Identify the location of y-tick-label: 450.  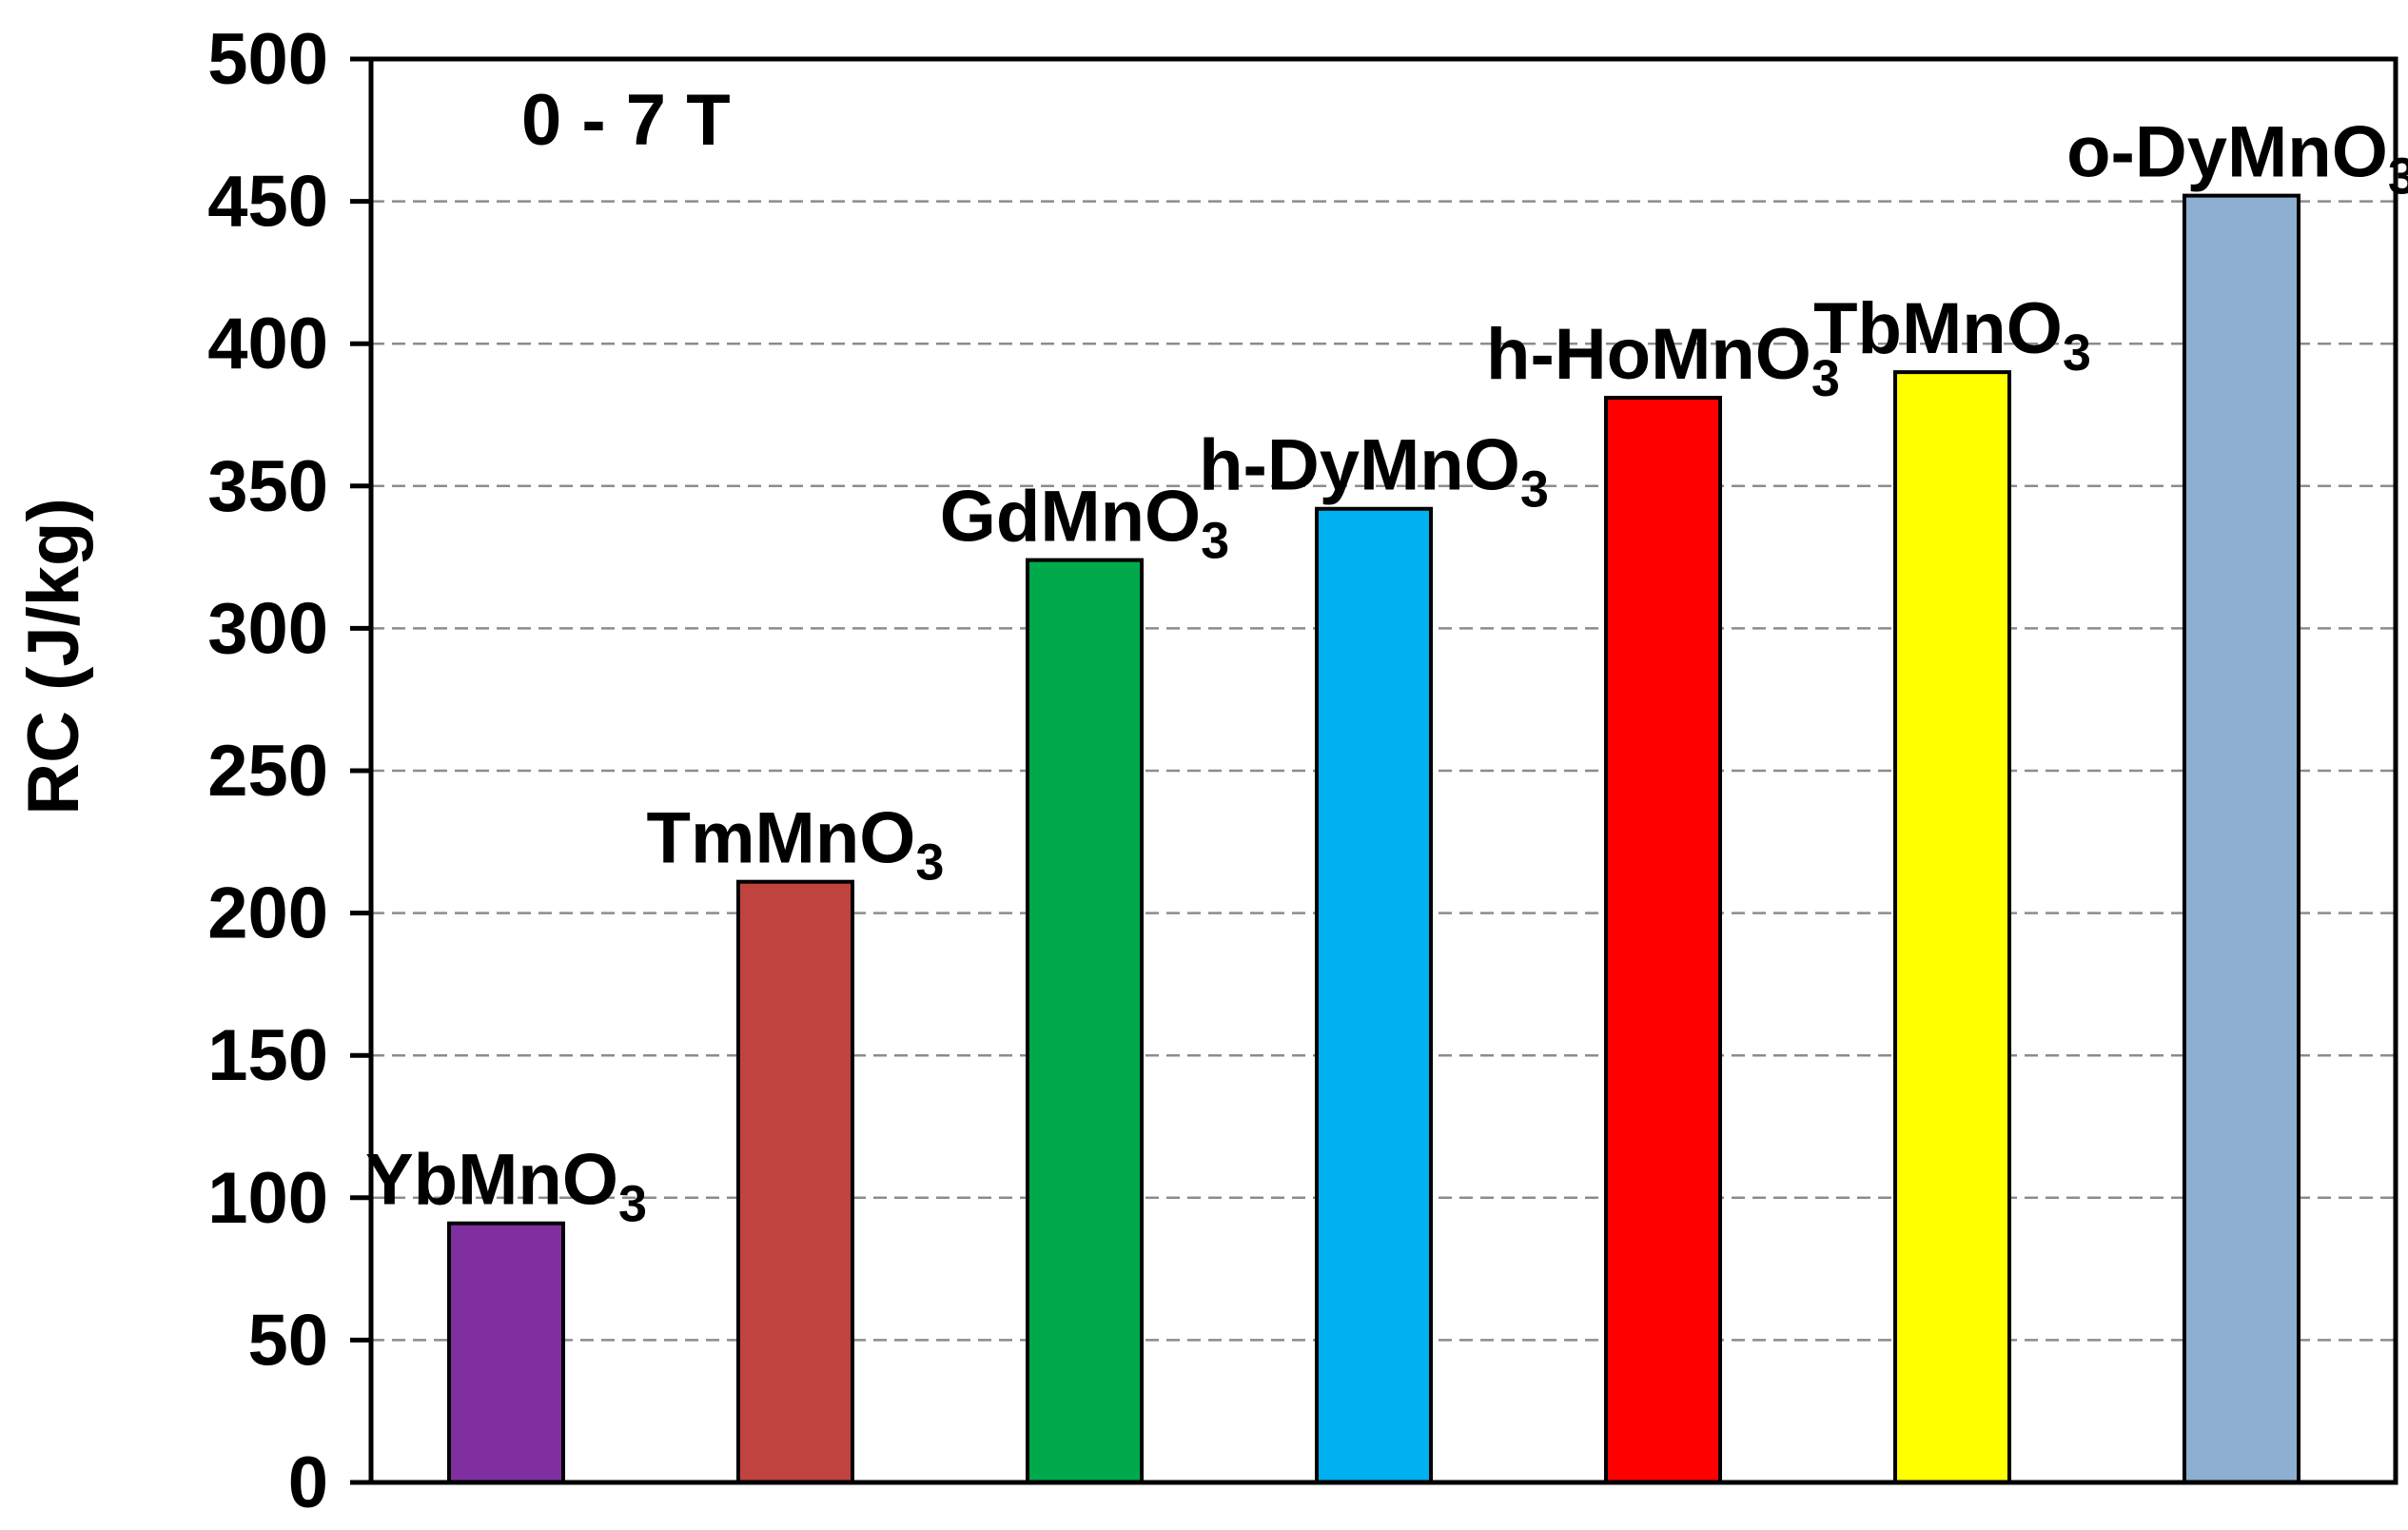
(267, 203).